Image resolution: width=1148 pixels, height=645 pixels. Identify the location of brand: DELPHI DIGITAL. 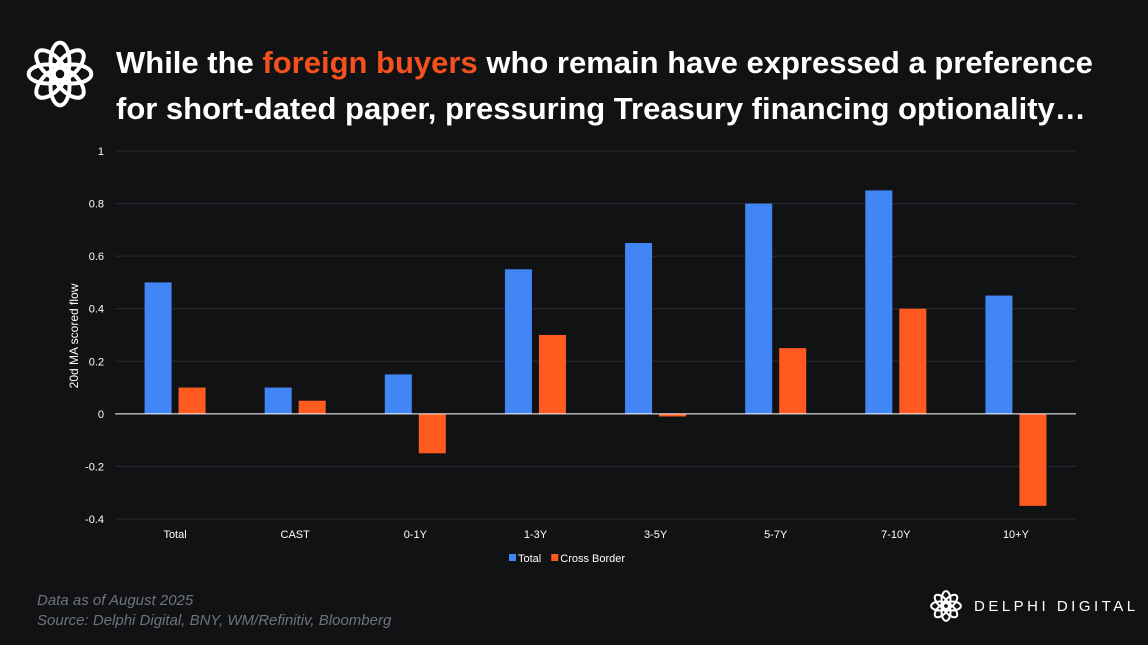
(1033, 606).